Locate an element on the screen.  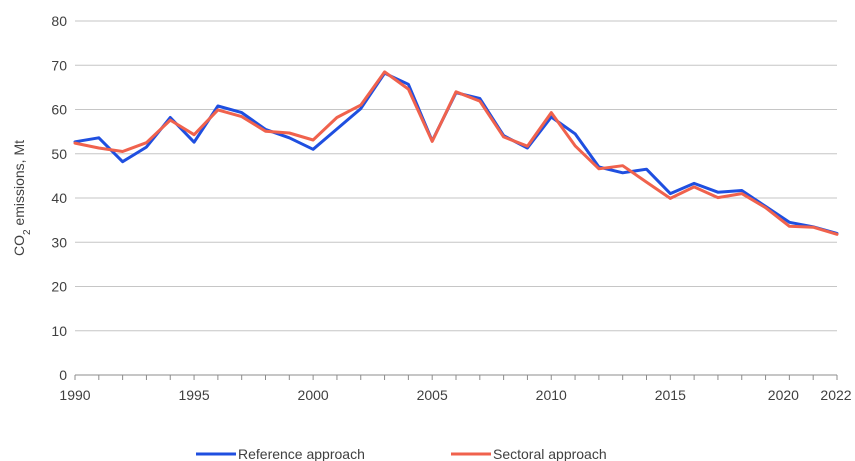
legend-label-1: Reference approach is located at coordinates (301, 453).